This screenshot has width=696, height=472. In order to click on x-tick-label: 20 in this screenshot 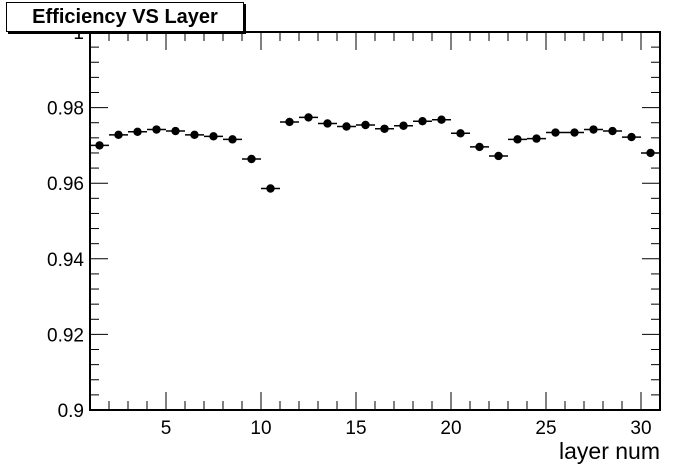, I will do `click(450, 428)`.